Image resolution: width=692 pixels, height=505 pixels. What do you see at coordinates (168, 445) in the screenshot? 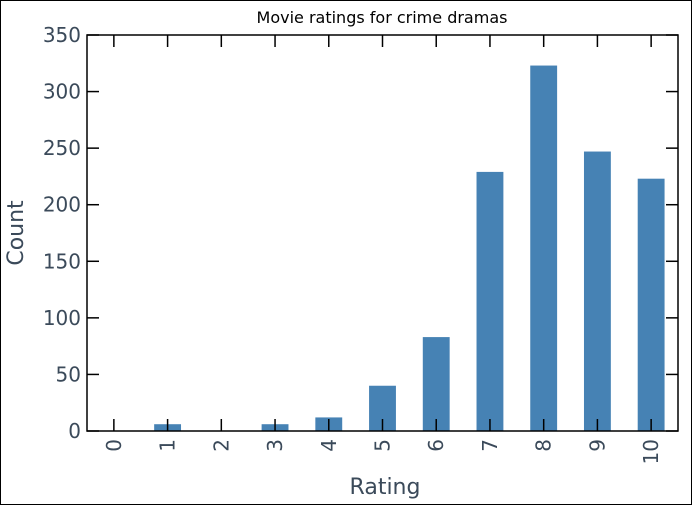
I see `x-tick-label: 1` at bounding box center [168, 445].